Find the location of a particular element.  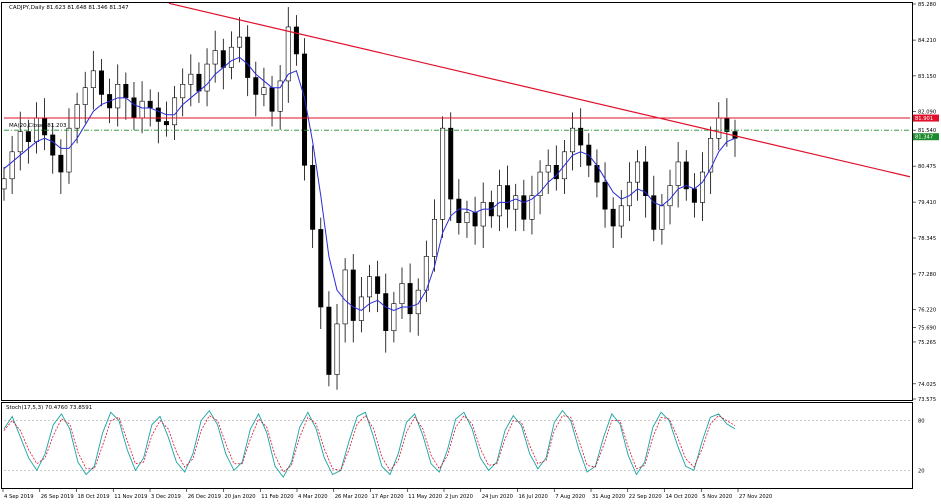

time-tick-label: 11 May 2020 is located at coordinates (425, 497).